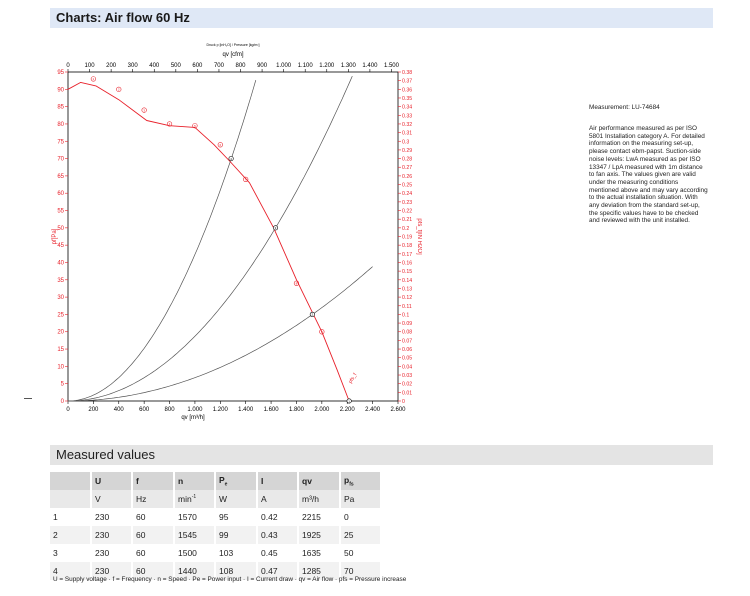 Image resolution: width=750 pixels, height=596 pixels. Describe the element at coordinates (232, 55) in the screenshot. I see `top-axis-label: qv [cfm]` at that location.